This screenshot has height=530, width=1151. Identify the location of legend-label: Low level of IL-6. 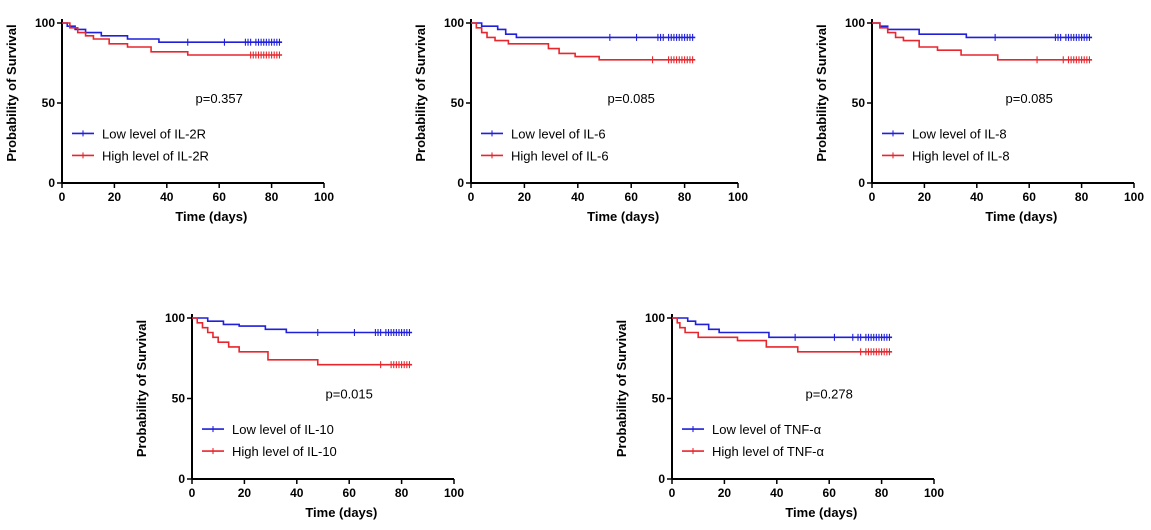
(558, 133).